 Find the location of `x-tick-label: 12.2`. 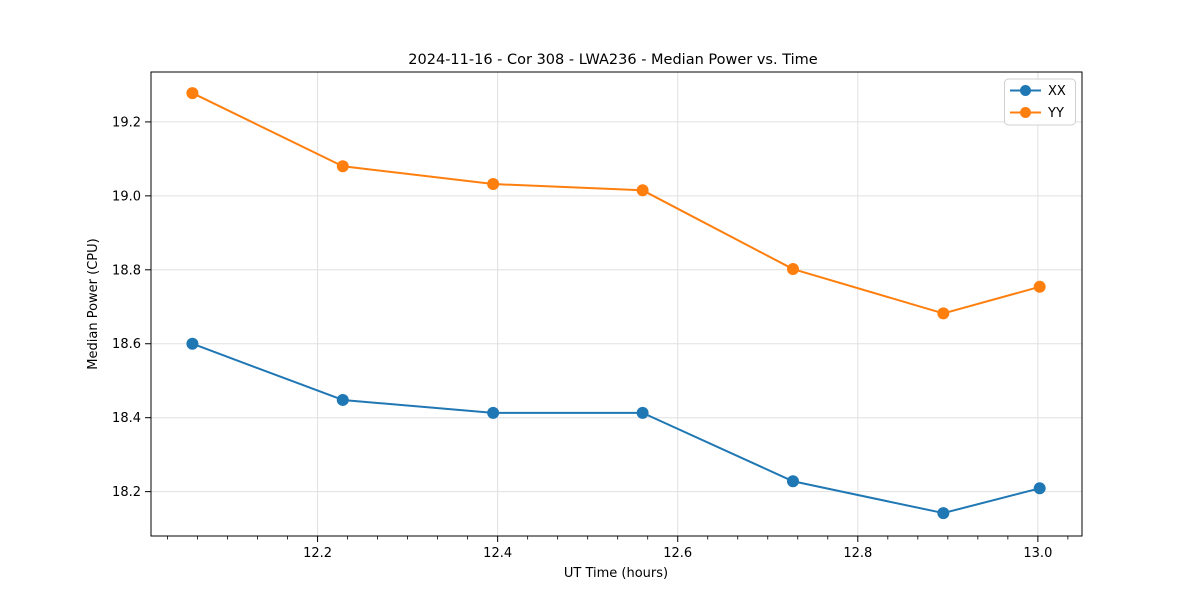

x-tick-label: 12.2 is located at coordinates (317, 553).